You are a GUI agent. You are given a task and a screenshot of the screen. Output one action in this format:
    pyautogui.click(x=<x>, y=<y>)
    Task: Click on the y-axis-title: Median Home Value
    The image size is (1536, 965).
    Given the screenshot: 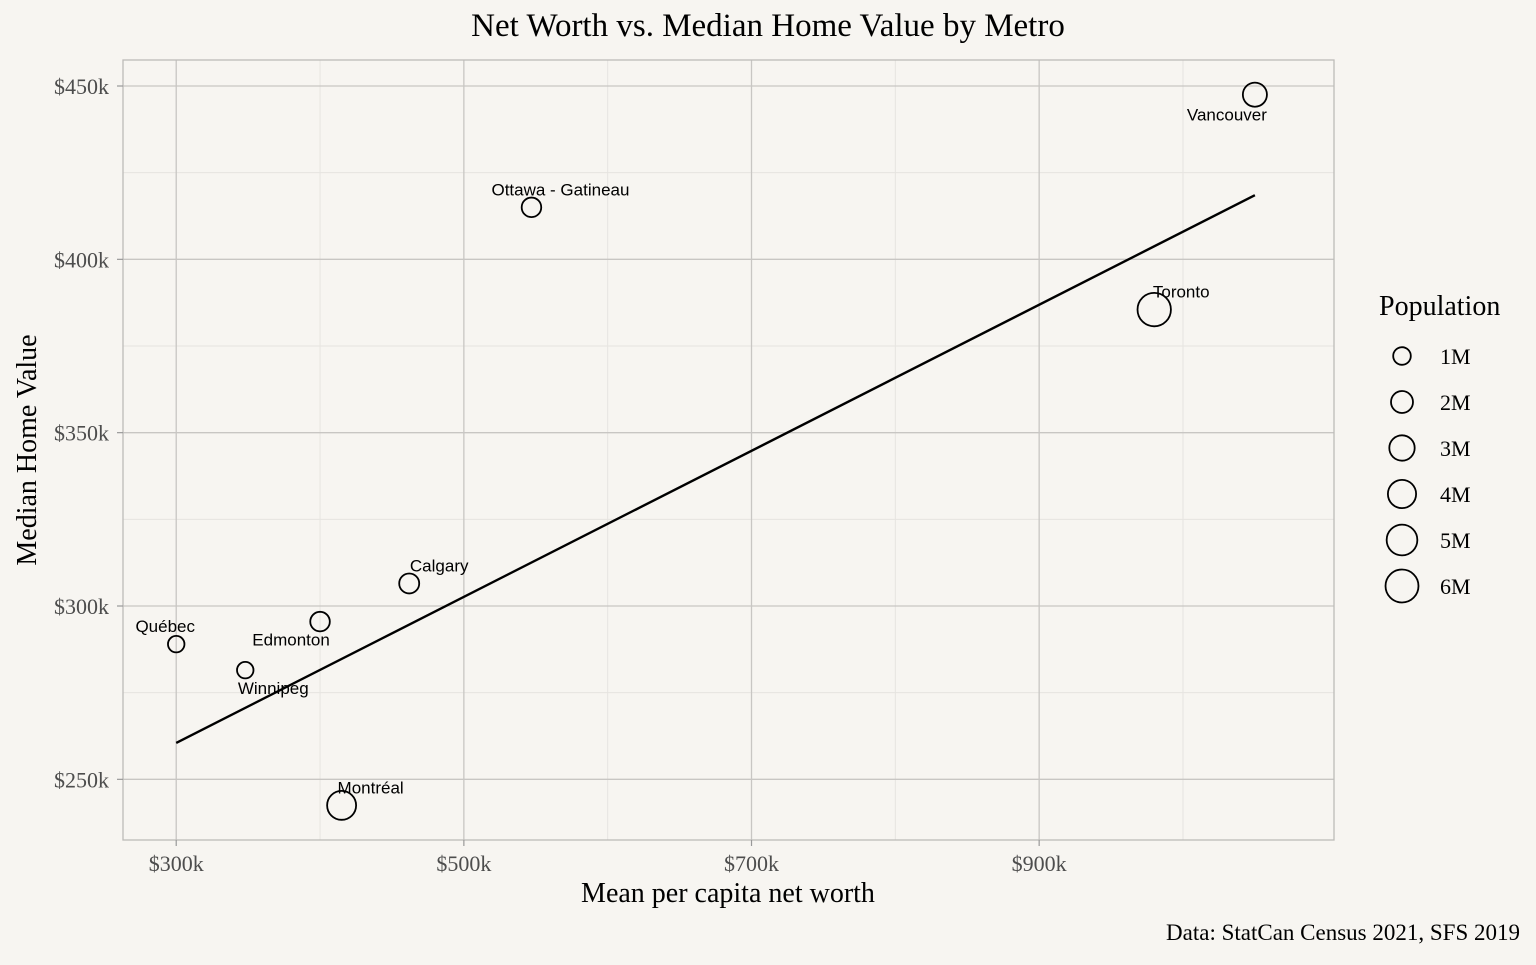 What is the action you would take?
    pyautogui.click(x=27, y=449)
    